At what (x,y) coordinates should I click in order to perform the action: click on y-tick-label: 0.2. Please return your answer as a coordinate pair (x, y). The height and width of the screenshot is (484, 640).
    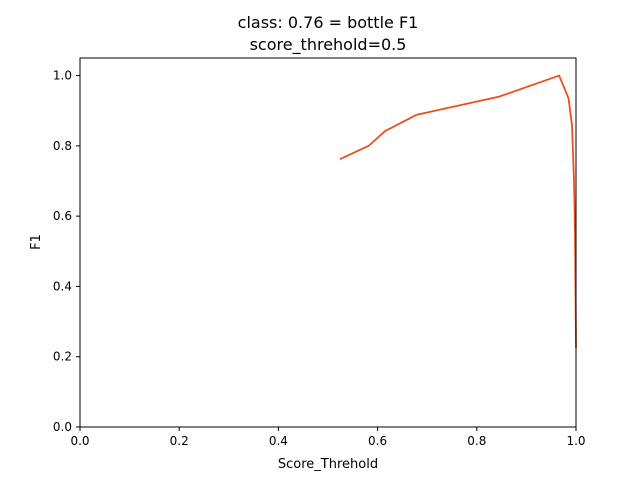
    Looking at the image, I should click on (62, 357).